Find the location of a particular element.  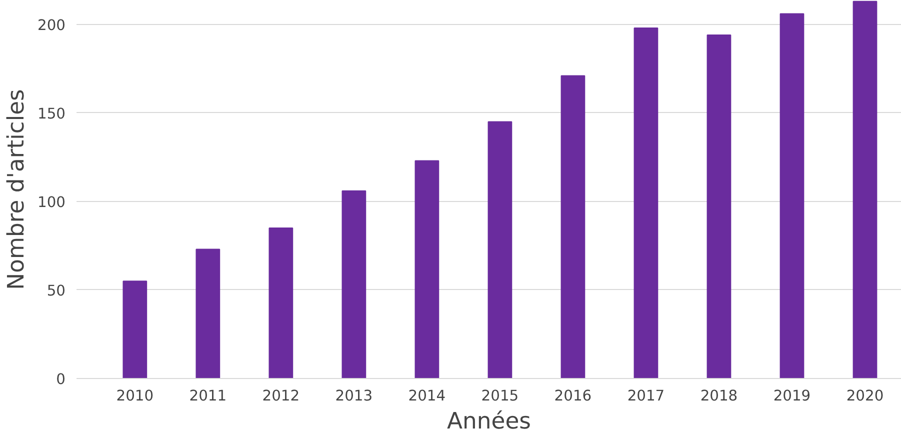

x-tick-label: 2011 is located at coordinates (208, 396).